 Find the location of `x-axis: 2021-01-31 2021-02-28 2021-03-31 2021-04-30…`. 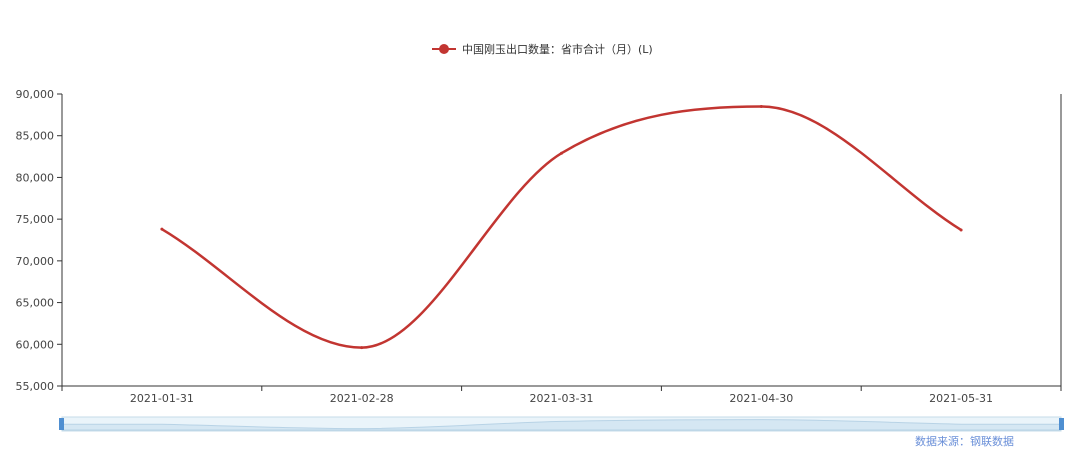

x-axis: 2021-01-31 2021-02-28 2021-03-31 2021-04-30… is located at coordinates (561, 395).